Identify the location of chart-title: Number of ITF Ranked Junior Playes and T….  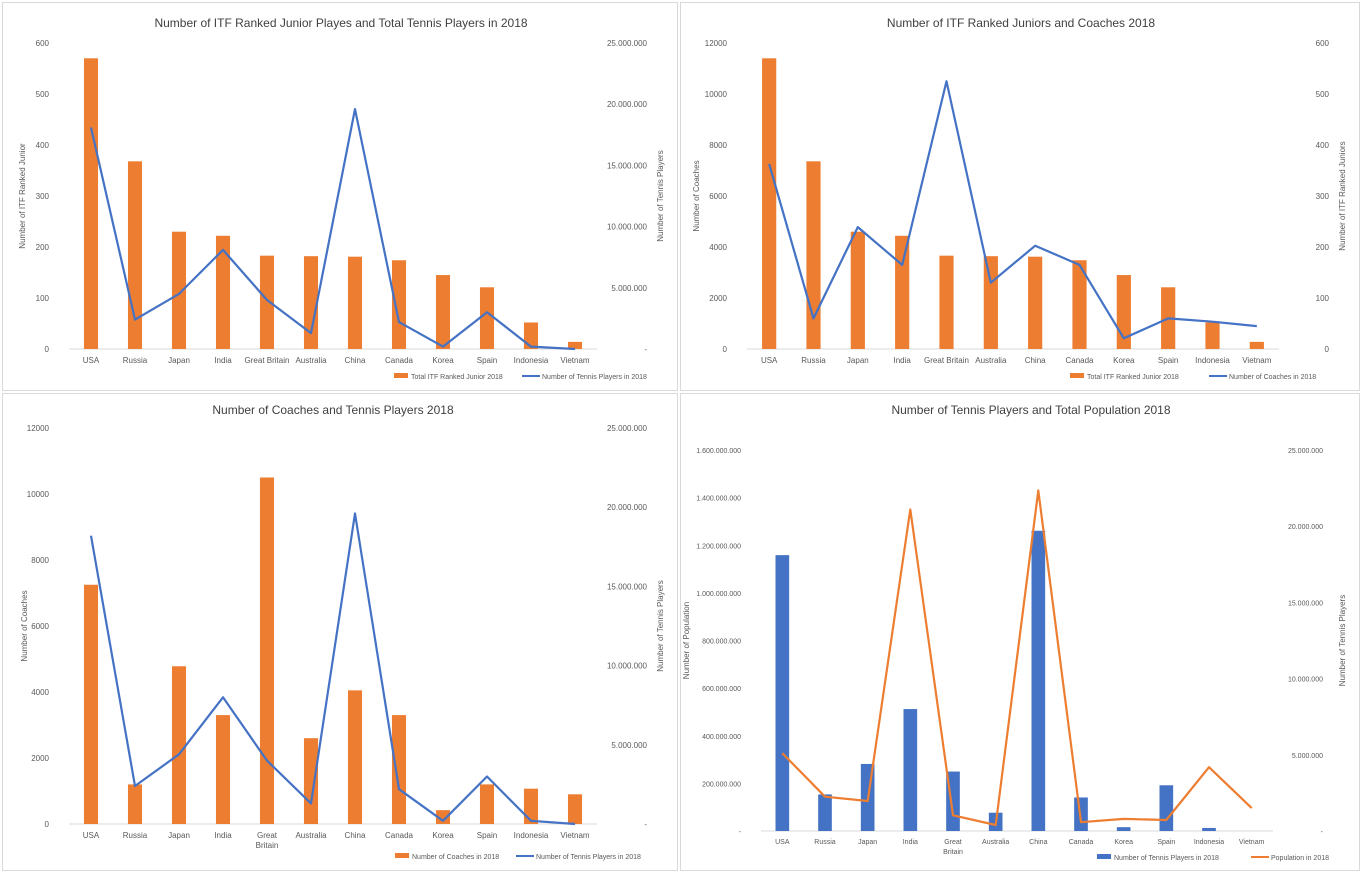
(340, 23).